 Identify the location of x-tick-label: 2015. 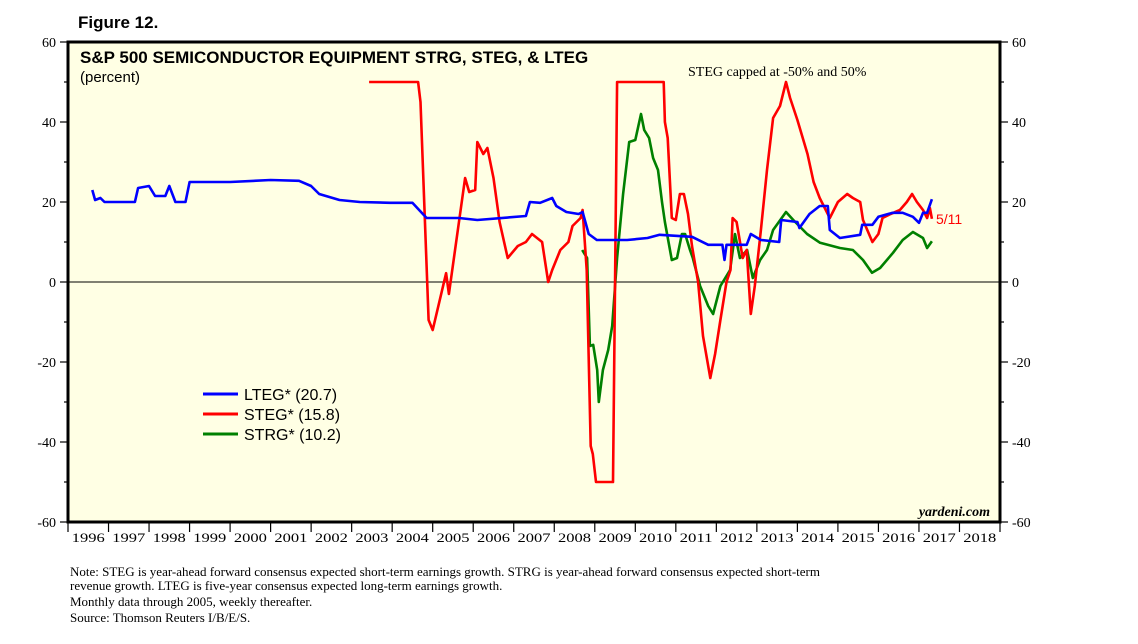
(858, 537).